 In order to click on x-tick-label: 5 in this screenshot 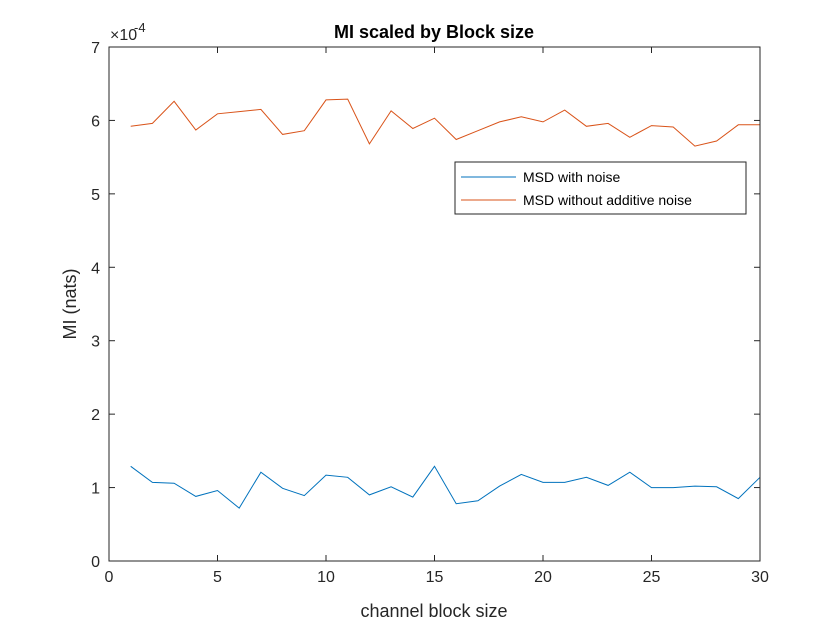, I will do `click(217, 577)`.